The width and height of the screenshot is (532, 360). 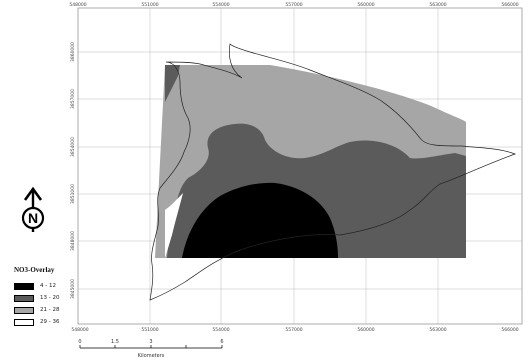 I want to click on y-tick: 3848000, so click(x=73, y=241).